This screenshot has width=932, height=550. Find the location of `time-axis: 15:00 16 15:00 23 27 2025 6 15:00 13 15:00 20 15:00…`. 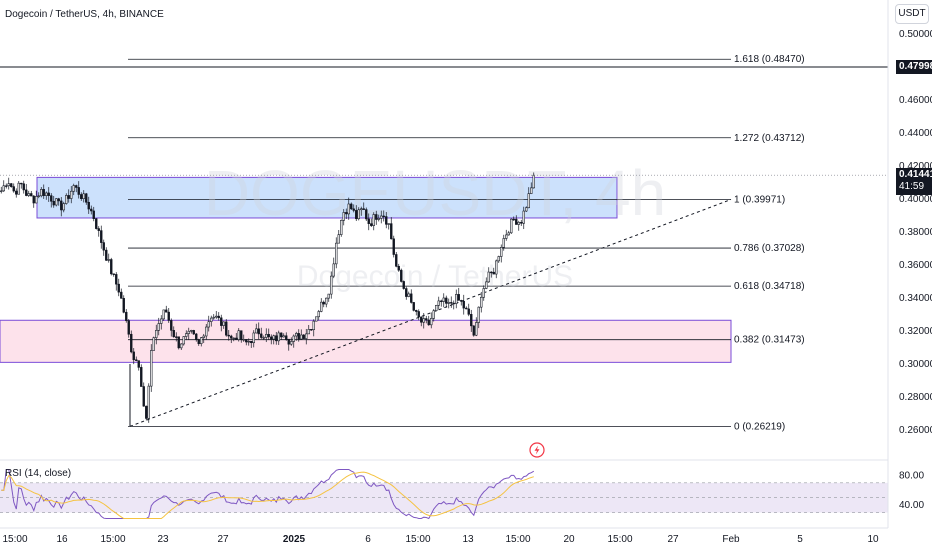

time-axis: 15:00 16 15:00 23 27 2025 6 15:00 13 15:00 20 15:00… is located at coordinates (440, 539).